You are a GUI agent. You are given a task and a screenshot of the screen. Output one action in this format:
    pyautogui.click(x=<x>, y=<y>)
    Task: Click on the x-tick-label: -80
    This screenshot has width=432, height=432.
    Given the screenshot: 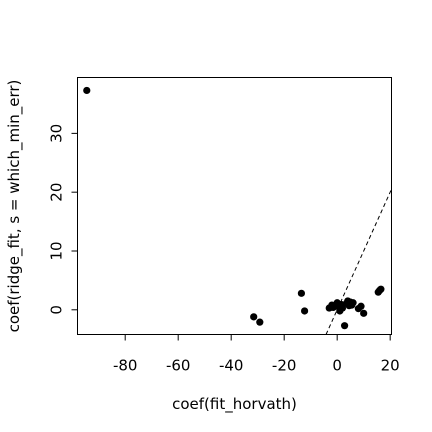 What is the action you would take?
    pyautogui.click(x=125, y=366)
    